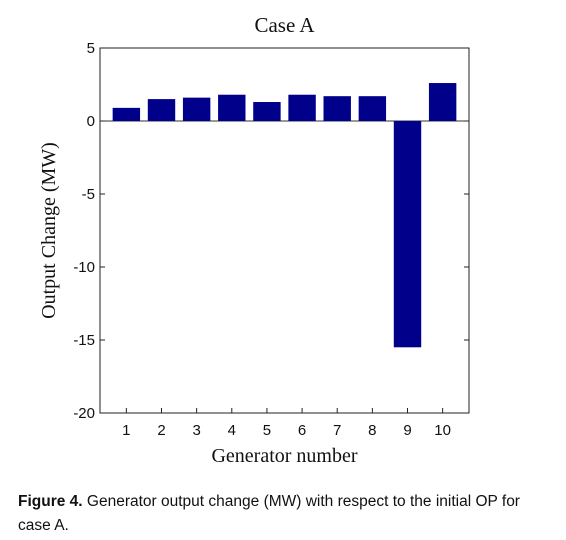  Describe the element at coordinates (284, 25) in the screenshot. I see `chart-title: Case A` at that location.